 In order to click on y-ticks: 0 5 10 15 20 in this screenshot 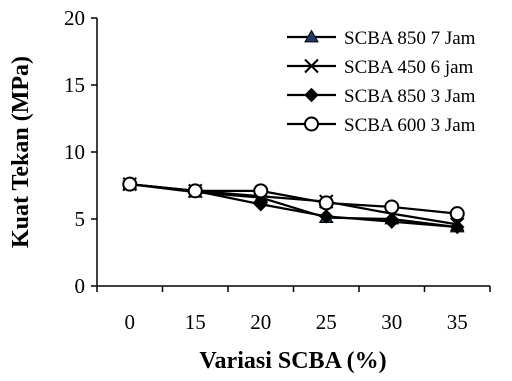, I will do `click(80, 152)`.